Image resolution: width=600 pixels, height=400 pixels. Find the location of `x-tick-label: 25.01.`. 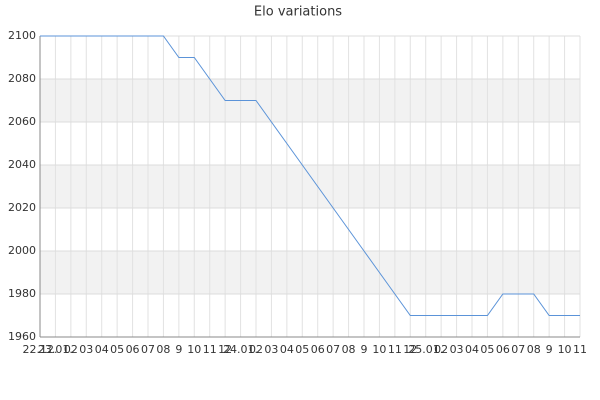

x-tick-label: 25.01. is located at coordinates (425, 349).